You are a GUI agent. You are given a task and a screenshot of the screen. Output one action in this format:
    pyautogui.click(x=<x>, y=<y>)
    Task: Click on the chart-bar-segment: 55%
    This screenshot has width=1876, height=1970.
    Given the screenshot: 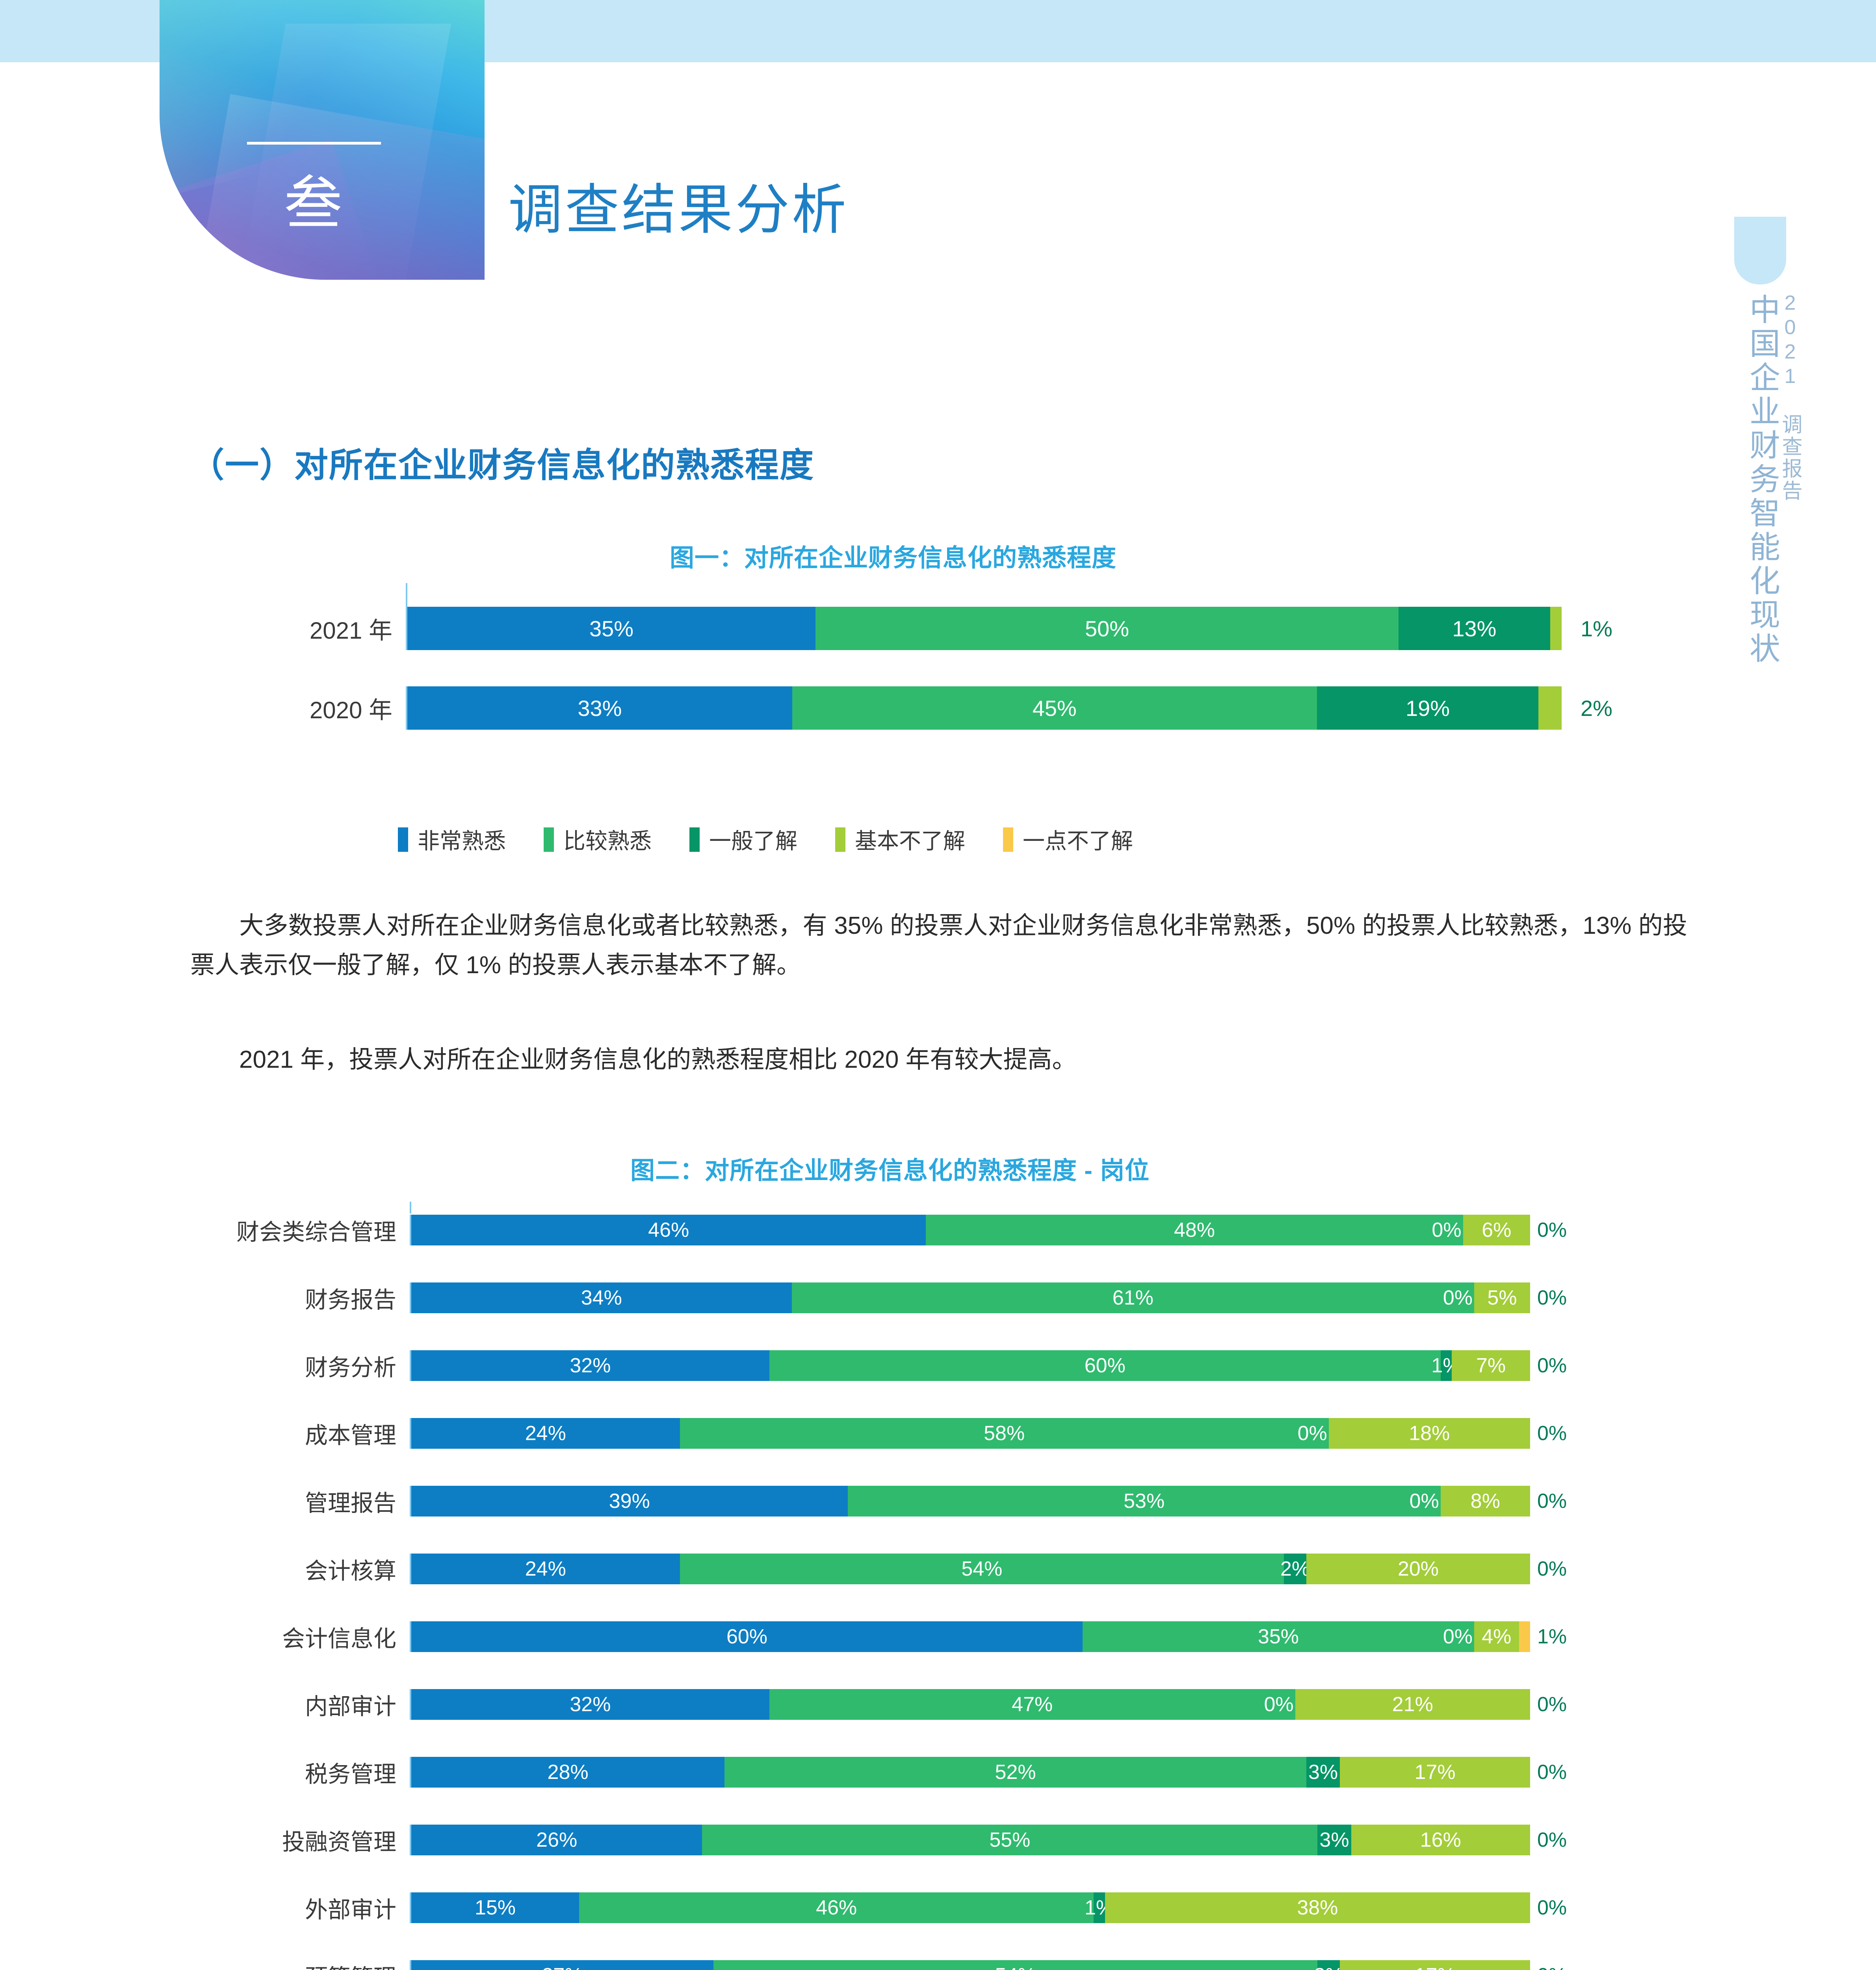 What is the action you would take?
    pyautogui.click(x=1010, y=1840)
    